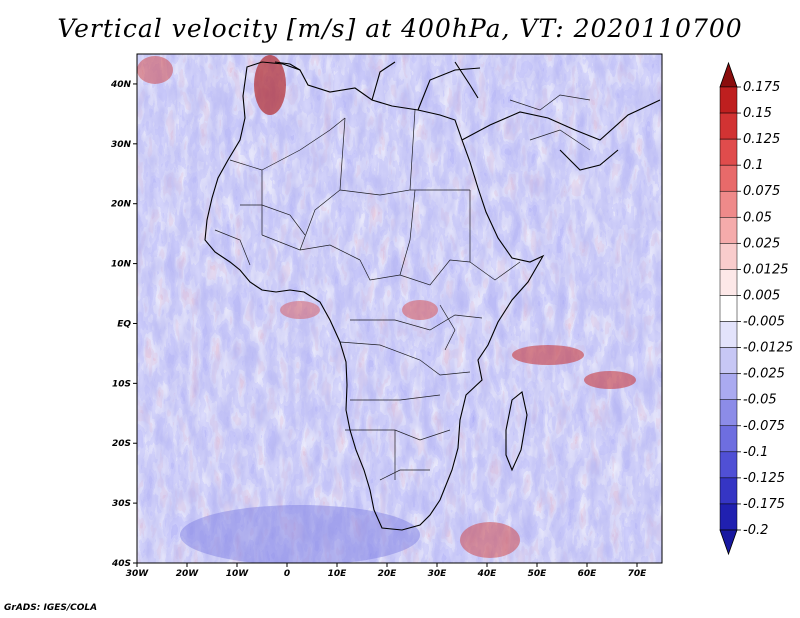 This screenshot has width=800, height=618. What do you see at coordinates (487, 574) in the screenshot?
I see `lon-tick-label: 40E` at bounding box center [487, 574].